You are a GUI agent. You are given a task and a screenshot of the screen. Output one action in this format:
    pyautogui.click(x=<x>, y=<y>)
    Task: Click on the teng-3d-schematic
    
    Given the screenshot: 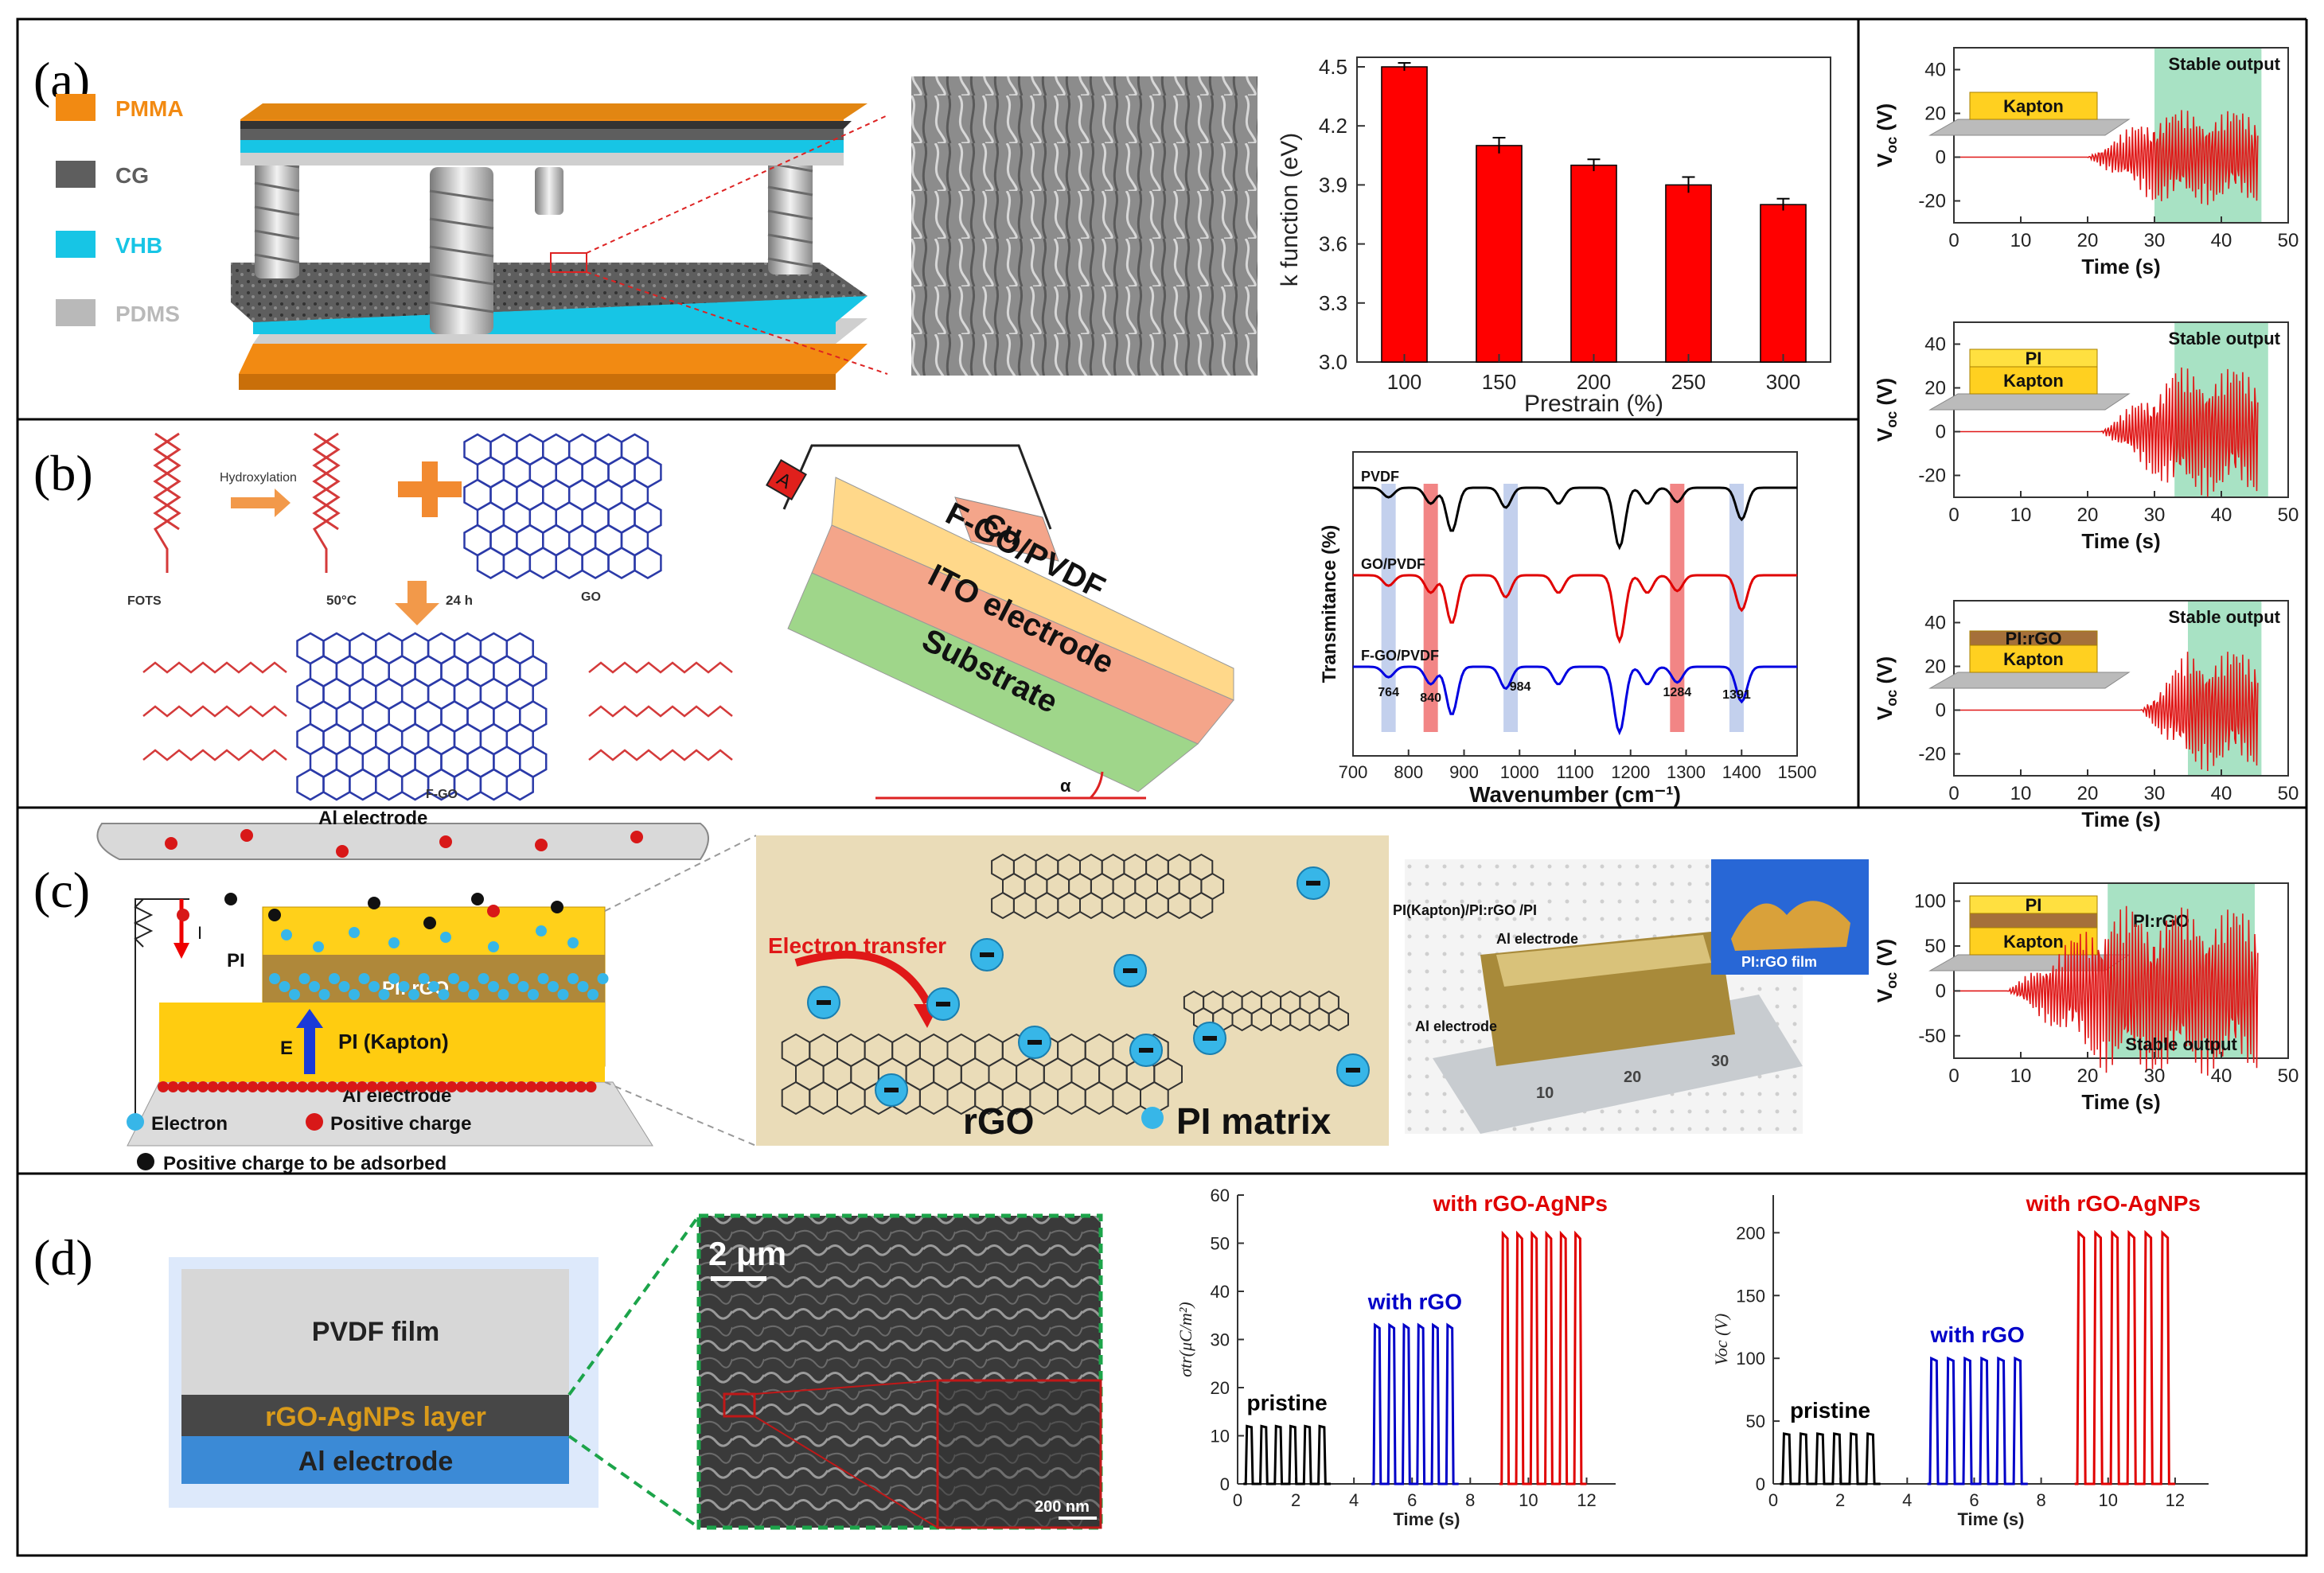 What is the action you would take?
    pyautogui.click(x=559, y=247)
    